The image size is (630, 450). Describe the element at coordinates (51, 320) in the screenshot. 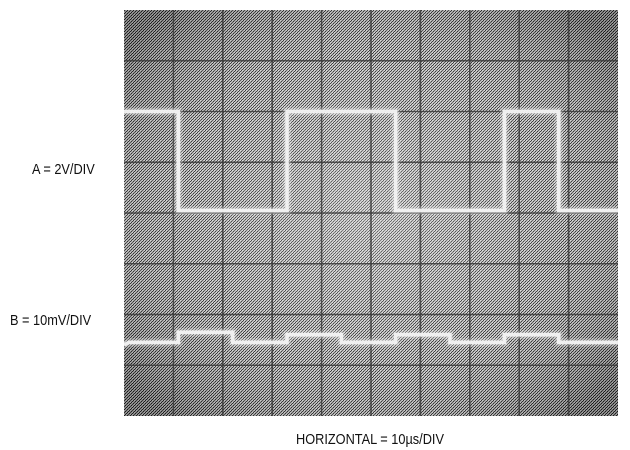

I see `channel-b-scale-label: B = 10mV/DIV` at that location.